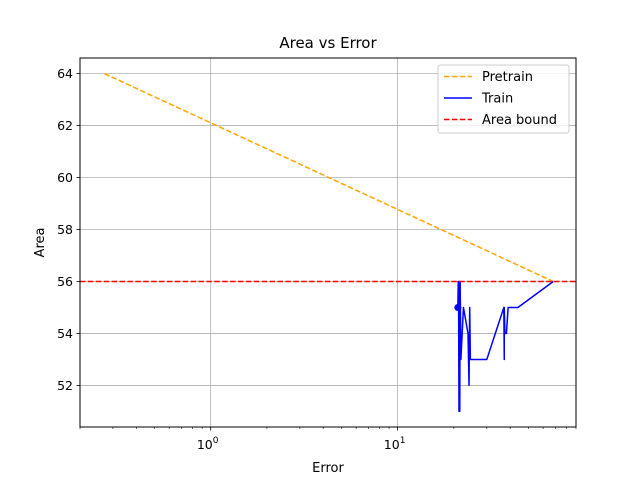 The height and width of the screenshot is (480, 640). What do you see at coordinates (505, 346) in the screenshot?
I see `series-train-line` at bounding box center [505, 346].